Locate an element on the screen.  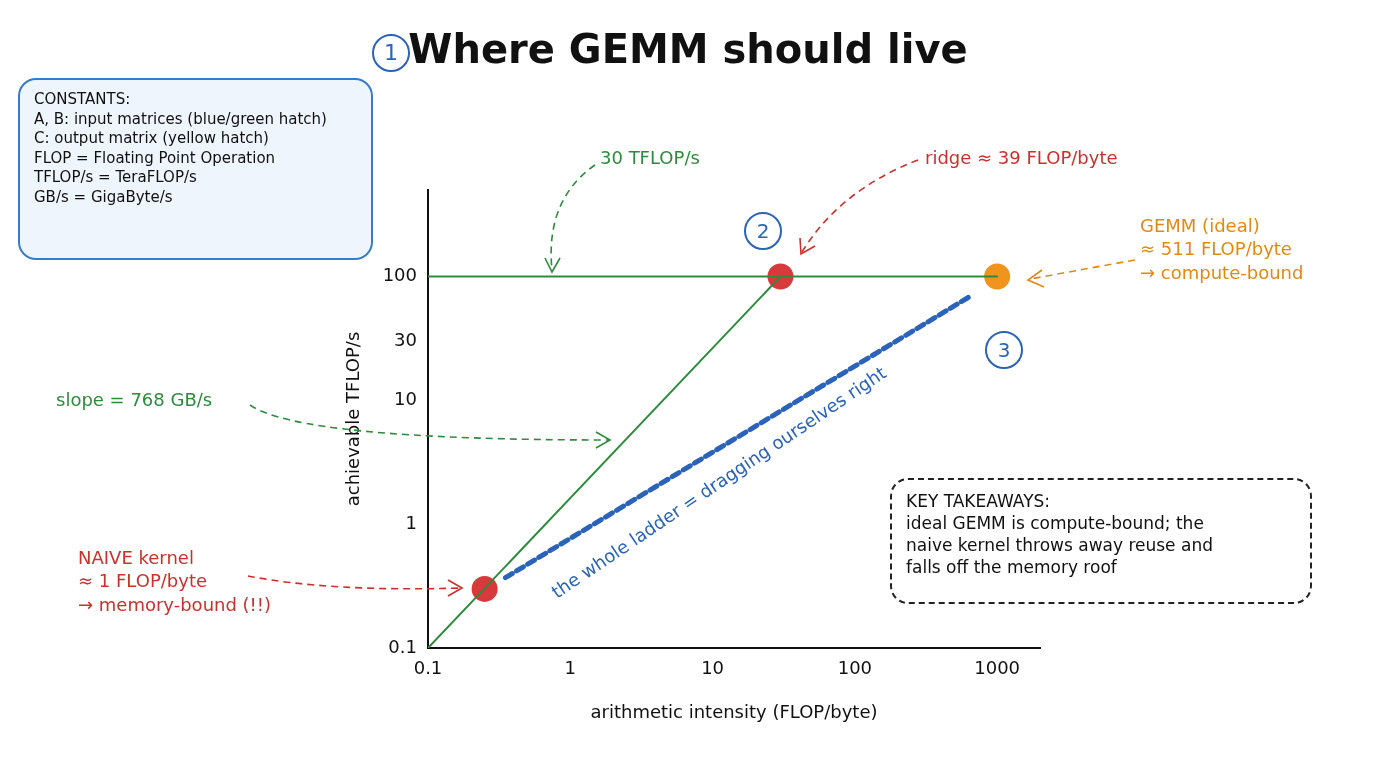
x-tick-label: 10 is located at coordinates (713, 668).